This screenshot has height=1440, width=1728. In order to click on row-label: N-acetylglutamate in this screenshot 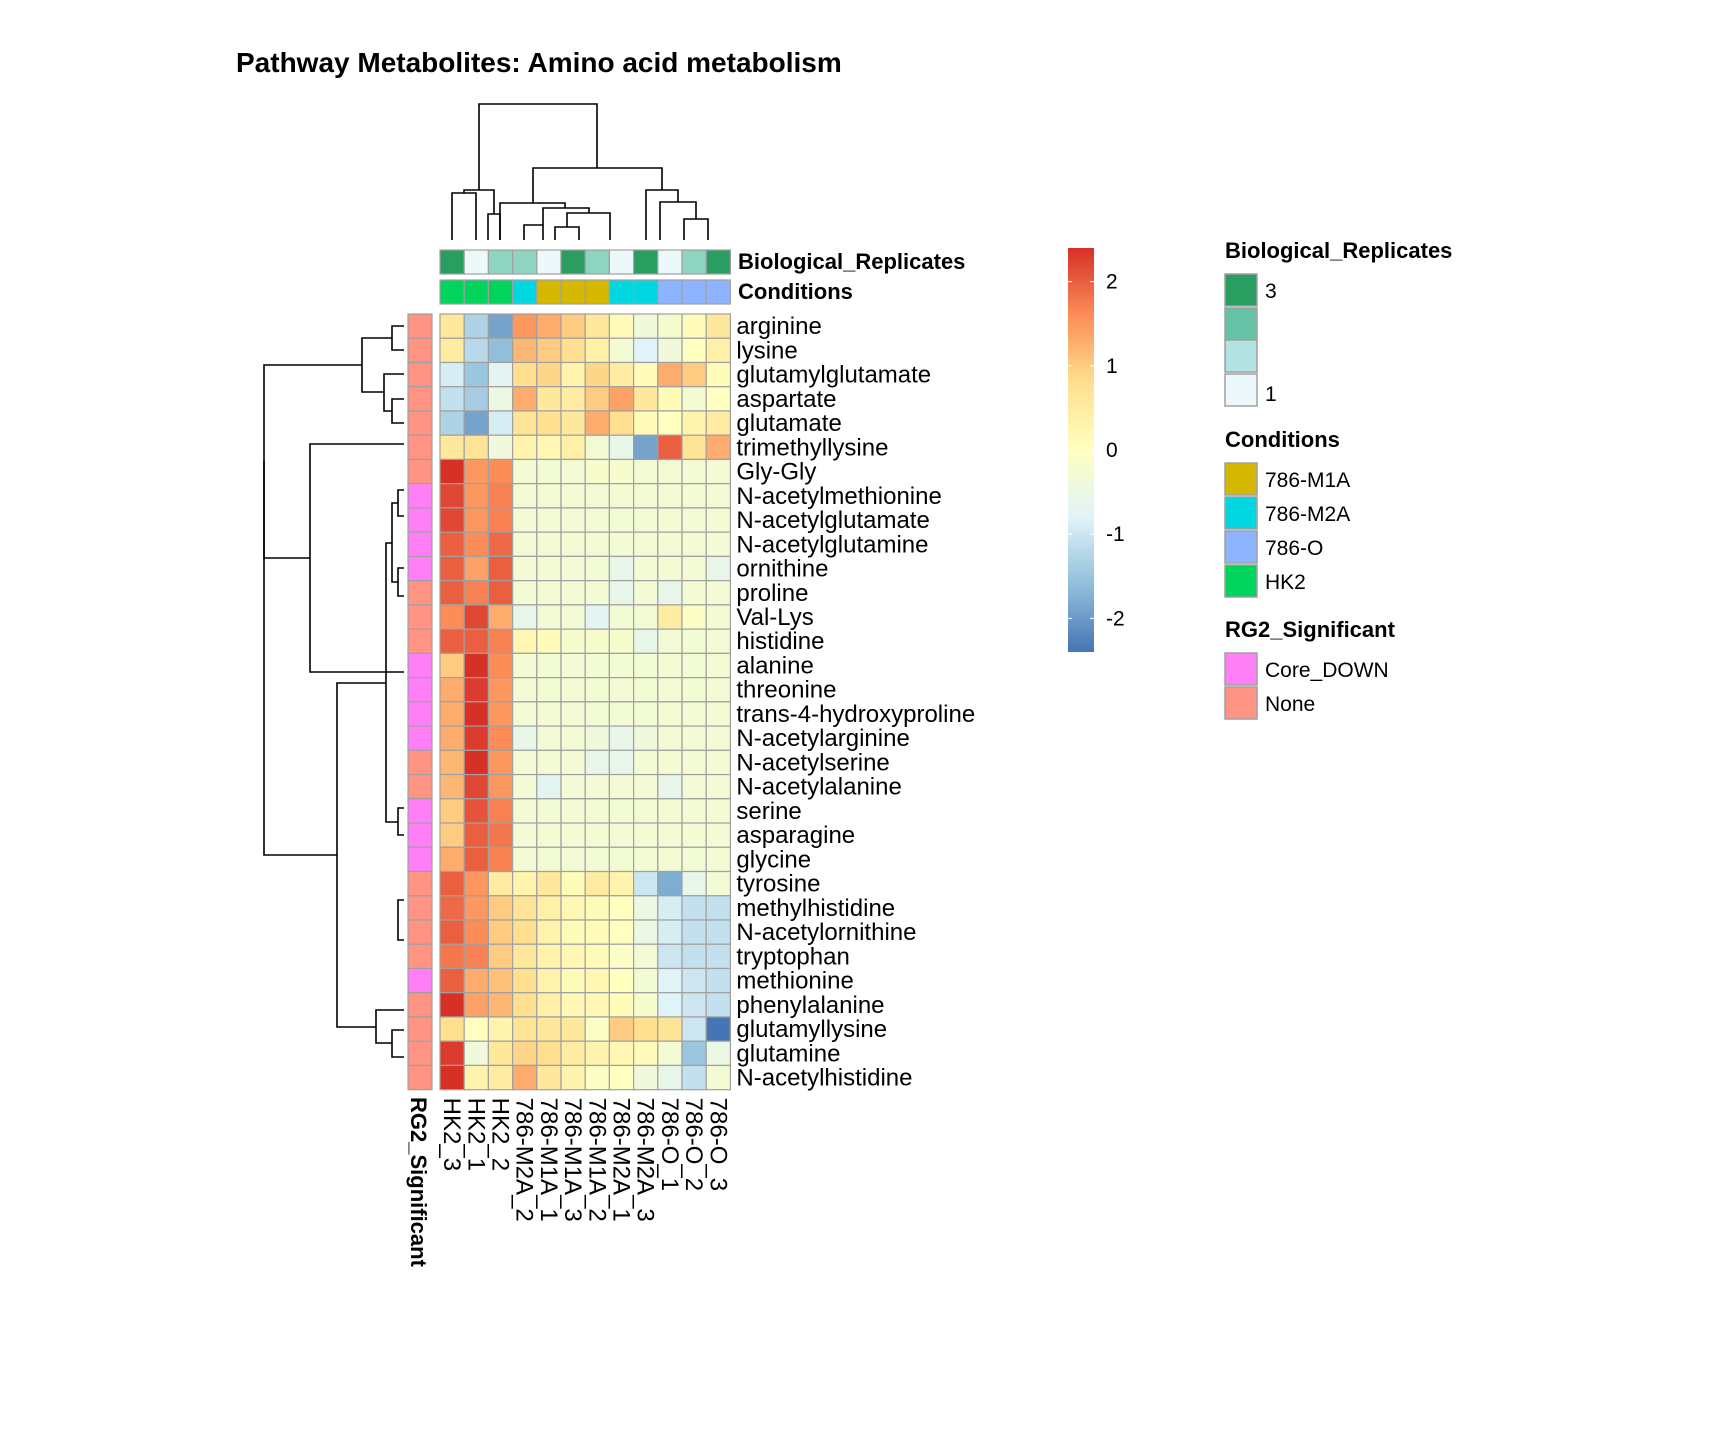, I will do `click(832, 520)`.